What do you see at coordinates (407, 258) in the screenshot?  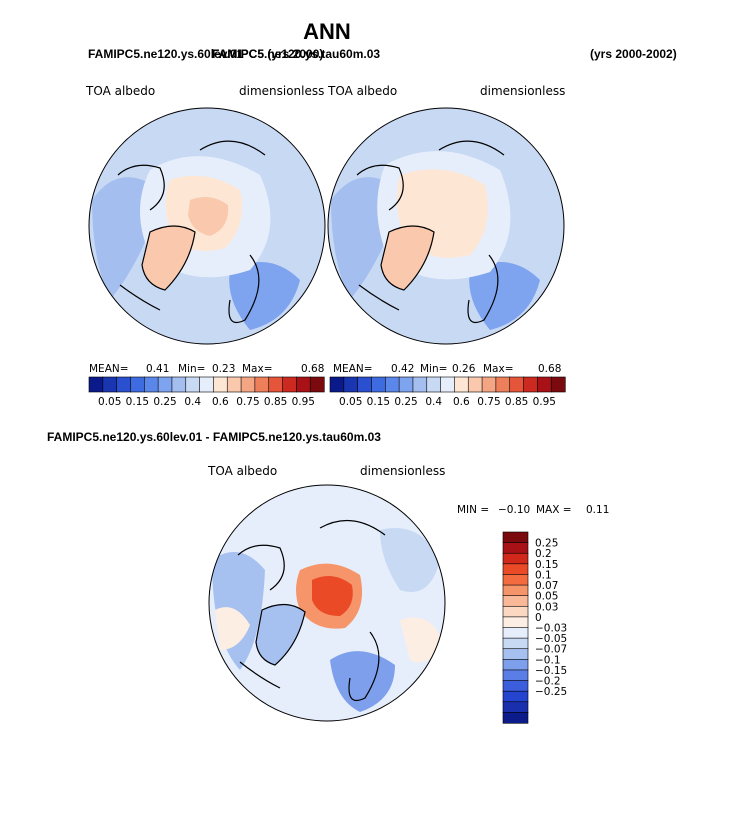 I see `map2-greenland` at bounding box center [407, 258].